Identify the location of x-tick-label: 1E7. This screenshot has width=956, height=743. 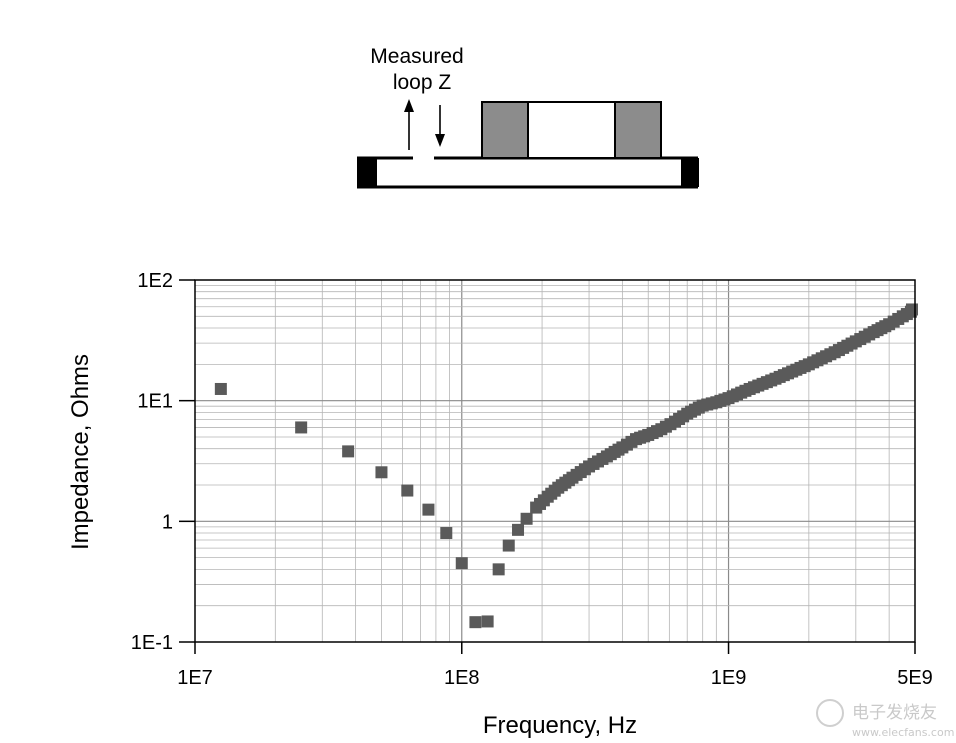
(195, 678).